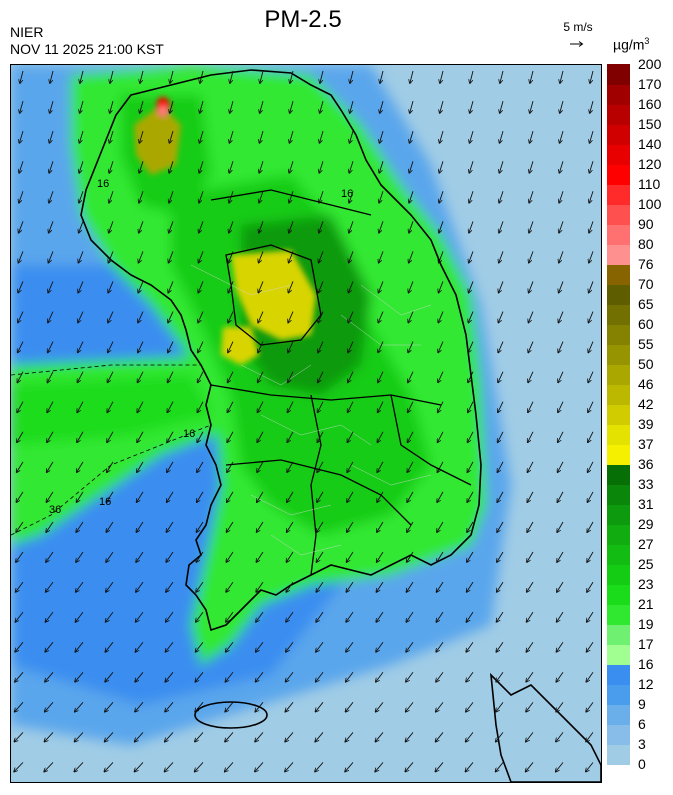  I want to click on legend-tick-label: 140, so click(650, 144).